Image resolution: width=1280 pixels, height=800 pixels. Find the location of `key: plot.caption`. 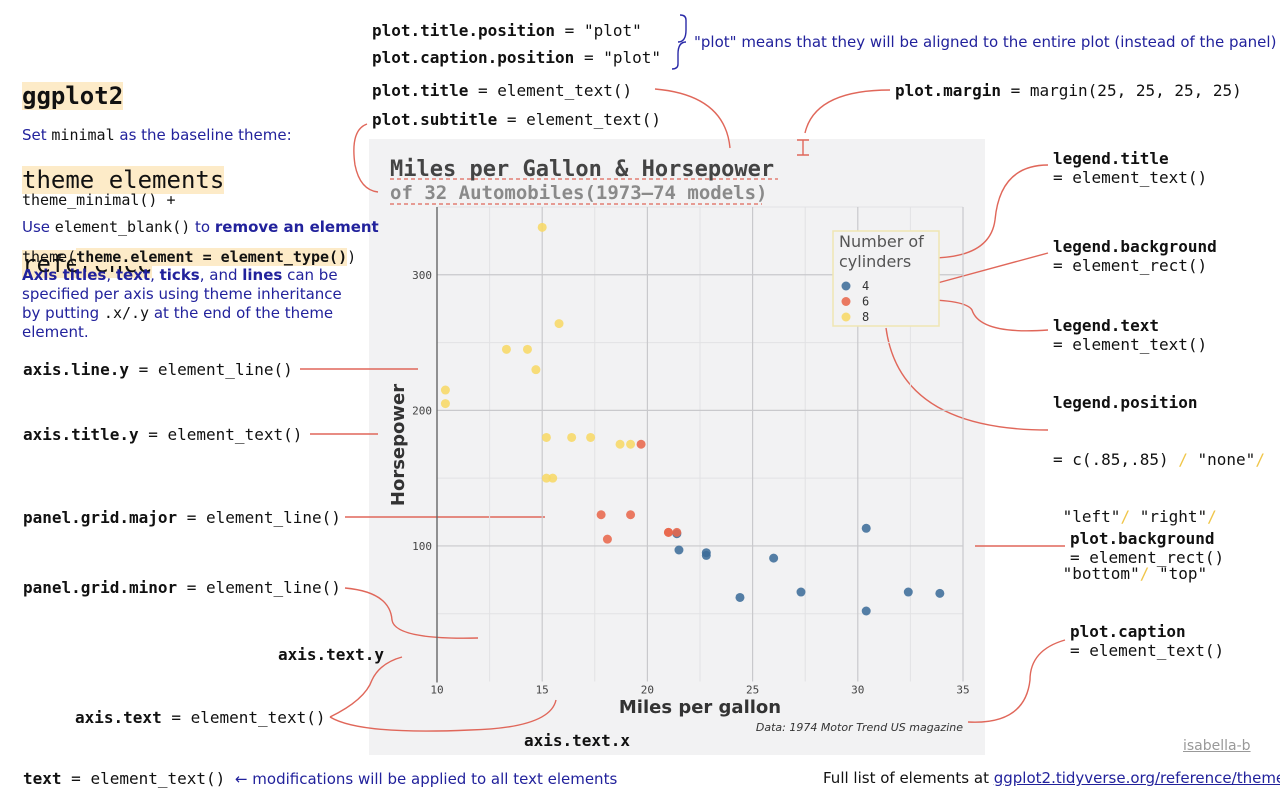

key: plot.caption is located at coordinates (1128, 631).